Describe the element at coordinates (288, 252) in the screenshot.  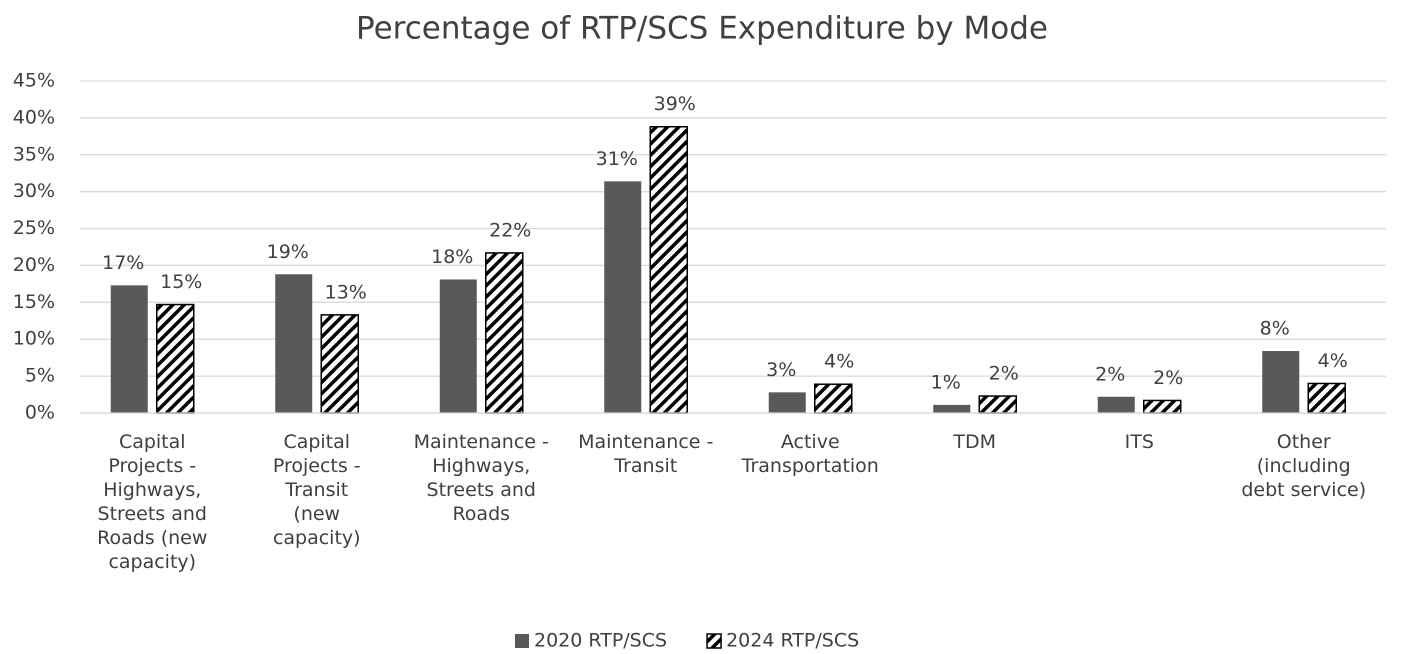
I see `data-label: 19%` at that location.